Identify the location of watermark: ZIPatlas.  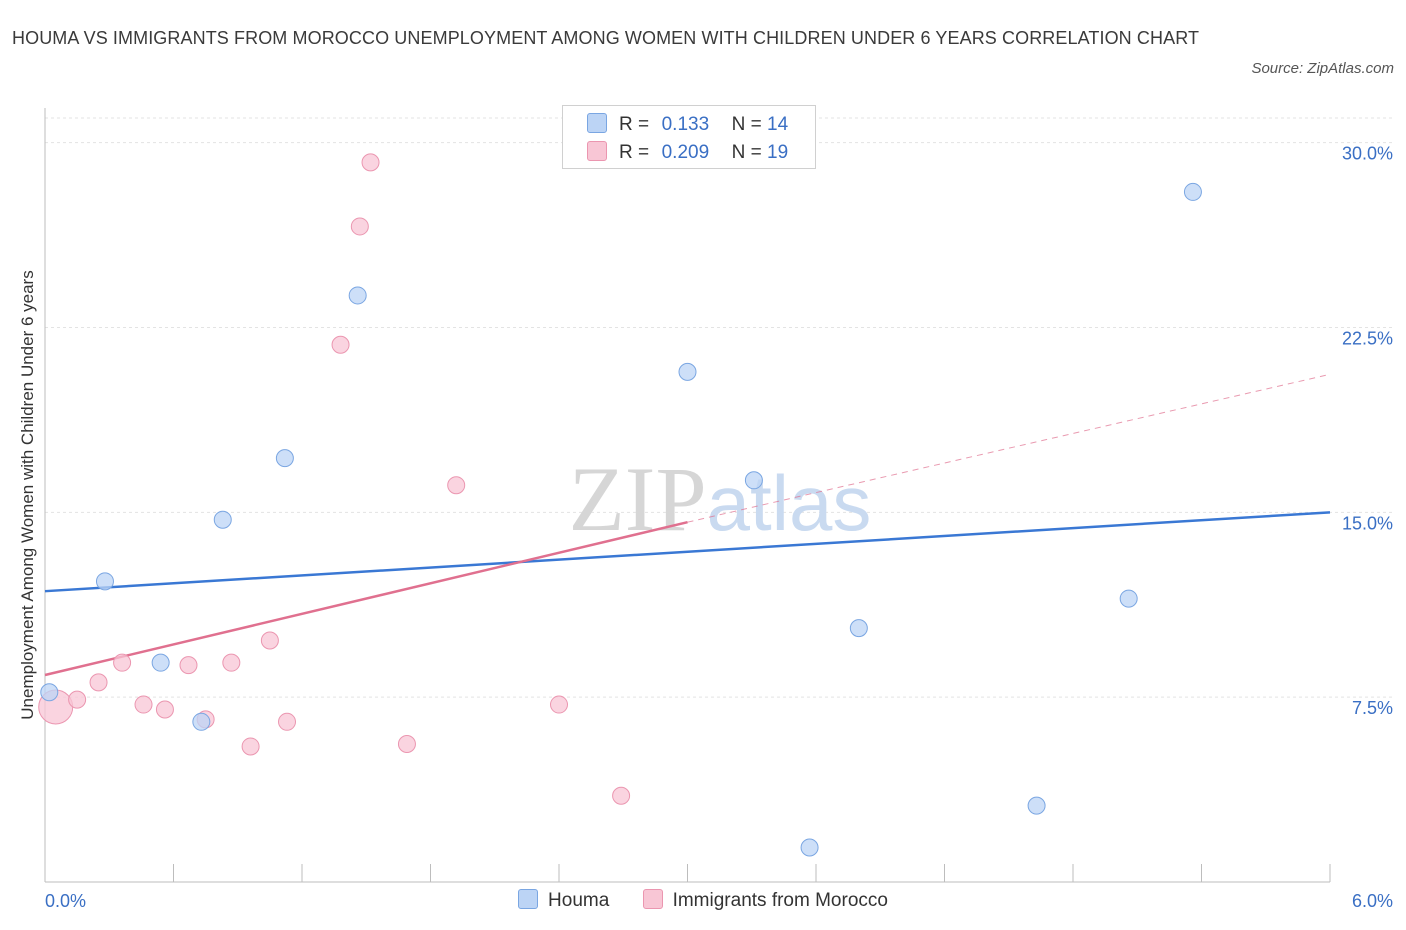
(720, 499).